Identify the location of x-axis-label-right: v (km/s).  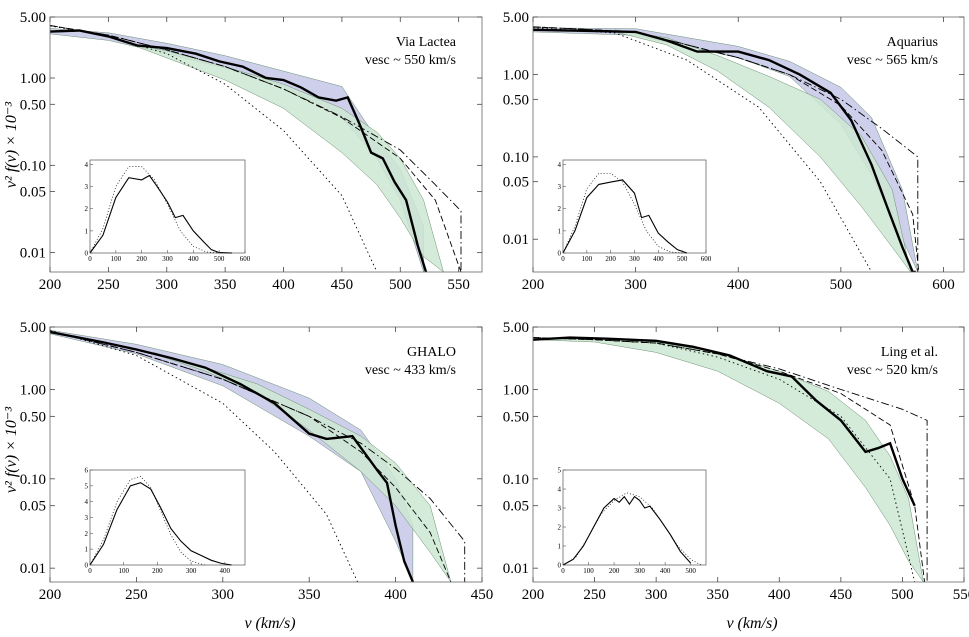
(751, 623).